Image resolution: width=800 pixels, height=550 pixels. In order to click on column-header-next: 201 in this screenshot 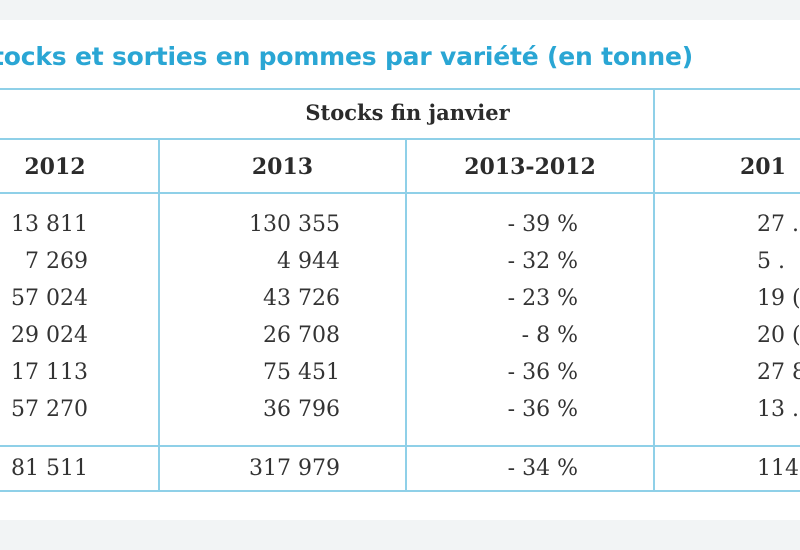, I will do `click(763, 167)`.